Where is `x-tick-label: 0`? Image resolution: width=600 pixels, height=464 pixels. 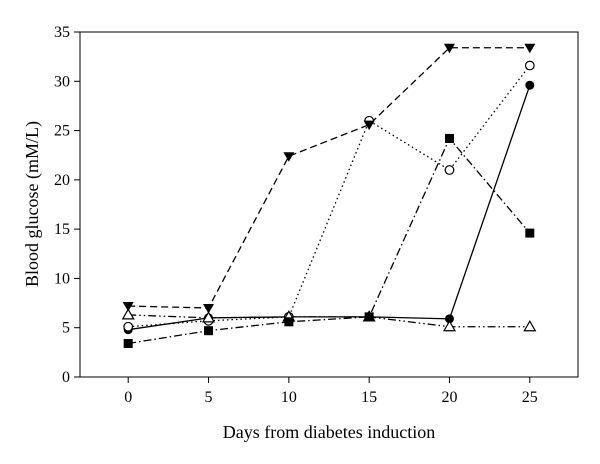
x-tick-label: 0 is located at coordinates (128, 397).